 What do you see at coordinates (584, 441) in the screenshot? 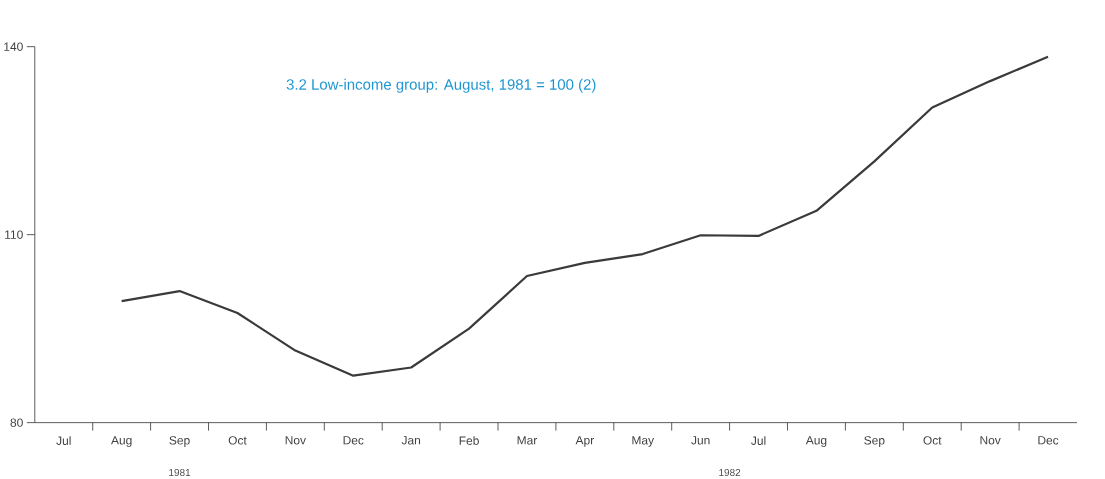
I see `x-tick-label: Apr` at bounding box center [584, 441].